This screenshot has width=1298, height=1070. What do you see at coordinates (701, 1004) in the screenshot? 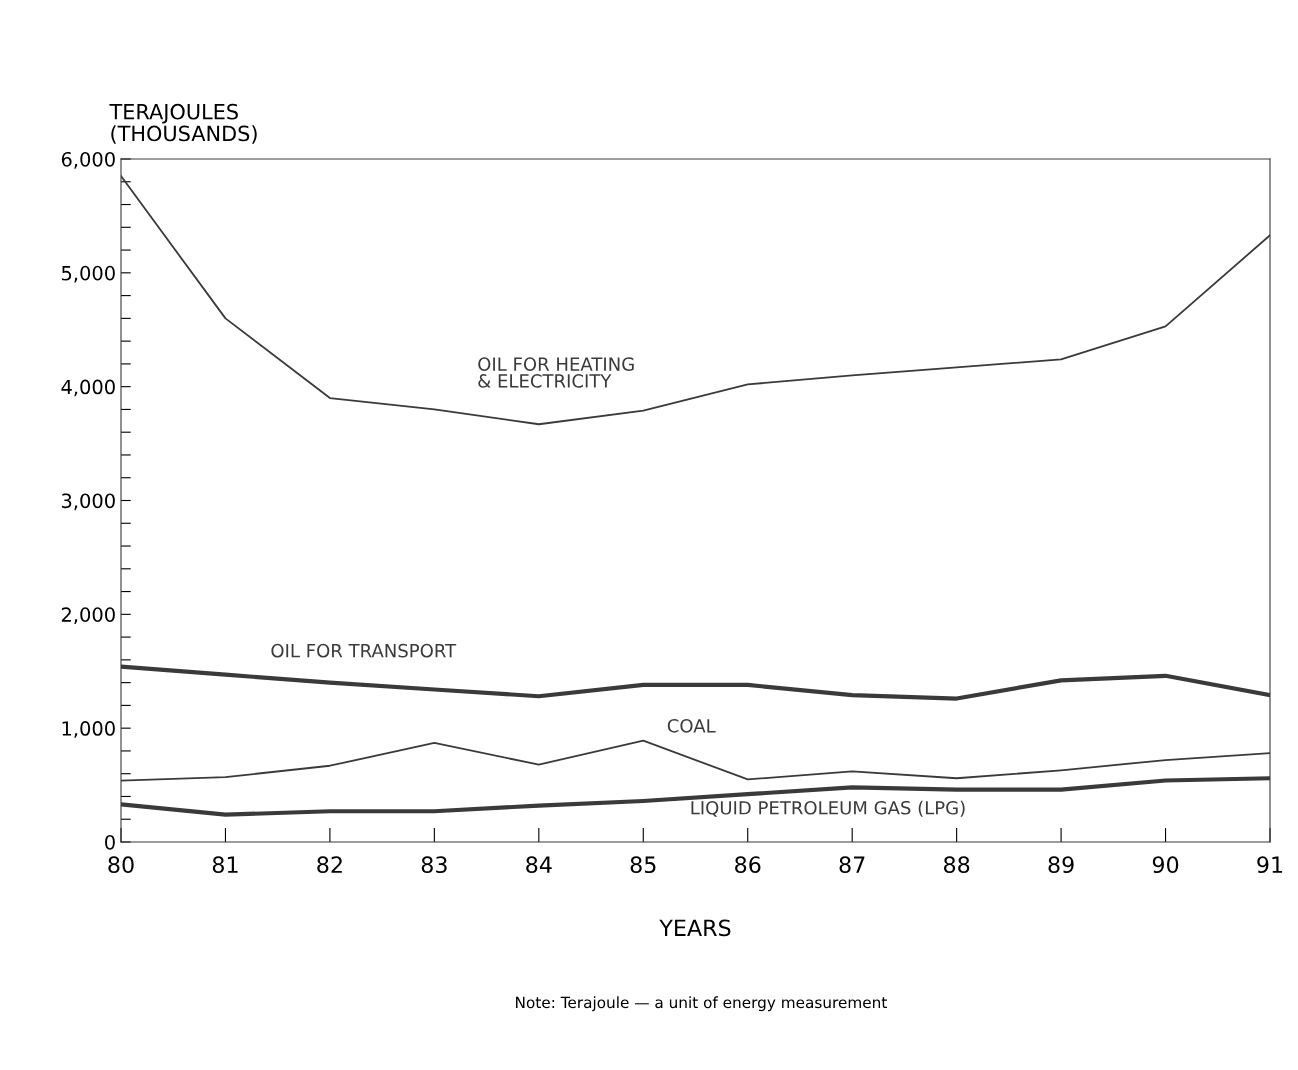
I see `text: Note: Terajoule — a unit of energy measurement` at bounding box center [701, 1004].